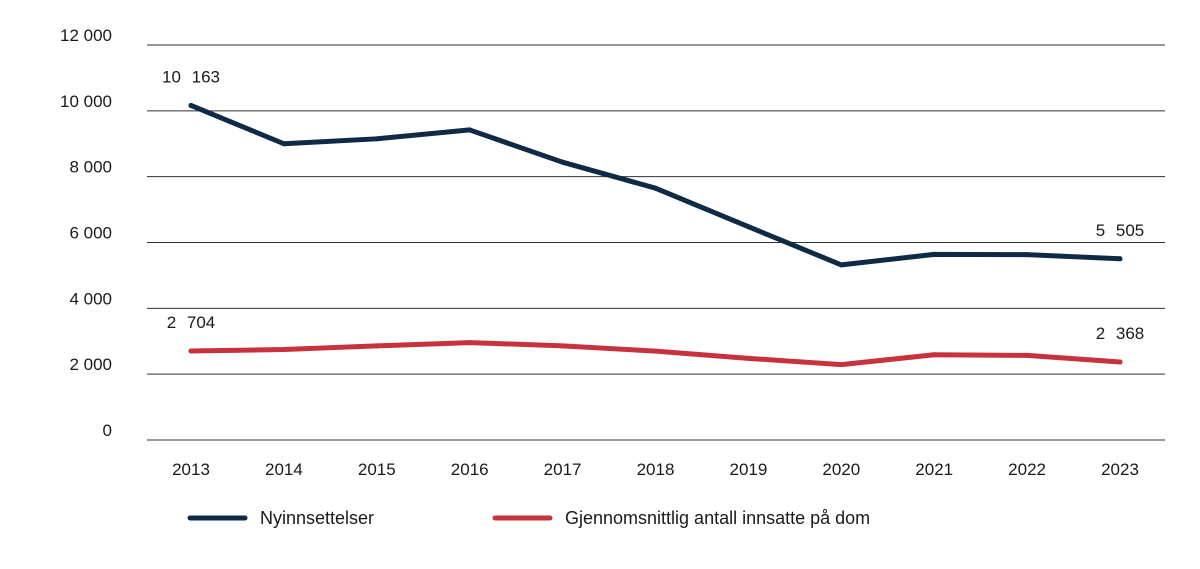 The image size is (1200, 569). Describe the element at coordinates (284, 469) in the screenshot. I see `x-tick-label: 2014` at that location.